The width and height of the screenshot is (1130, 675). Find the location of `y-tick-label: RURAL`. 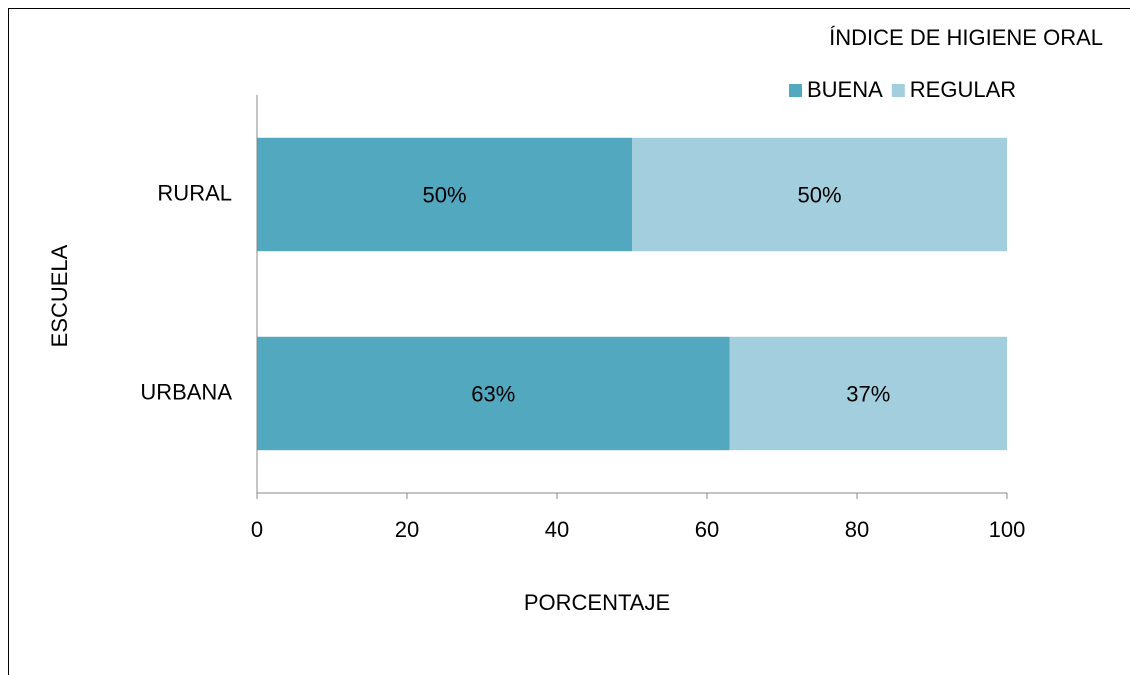

y-tick-label: RURAL is located at coordinates (194, 192).